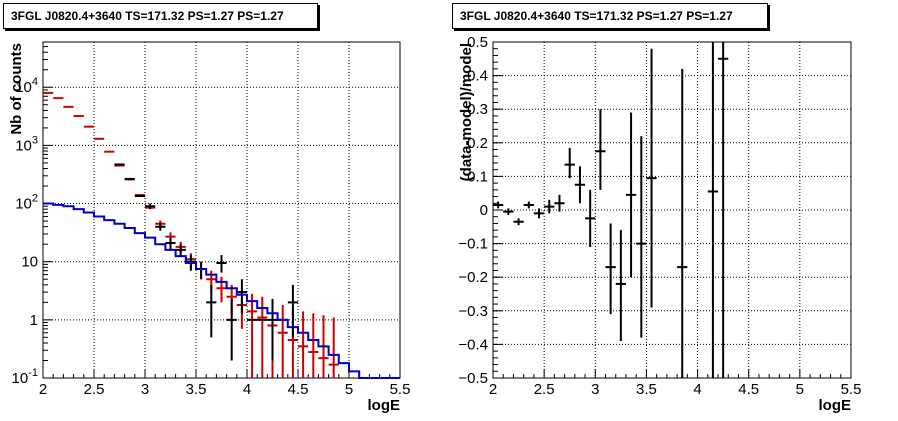  I want to click on c0-x-tick-label: 3, so click(145, 389).